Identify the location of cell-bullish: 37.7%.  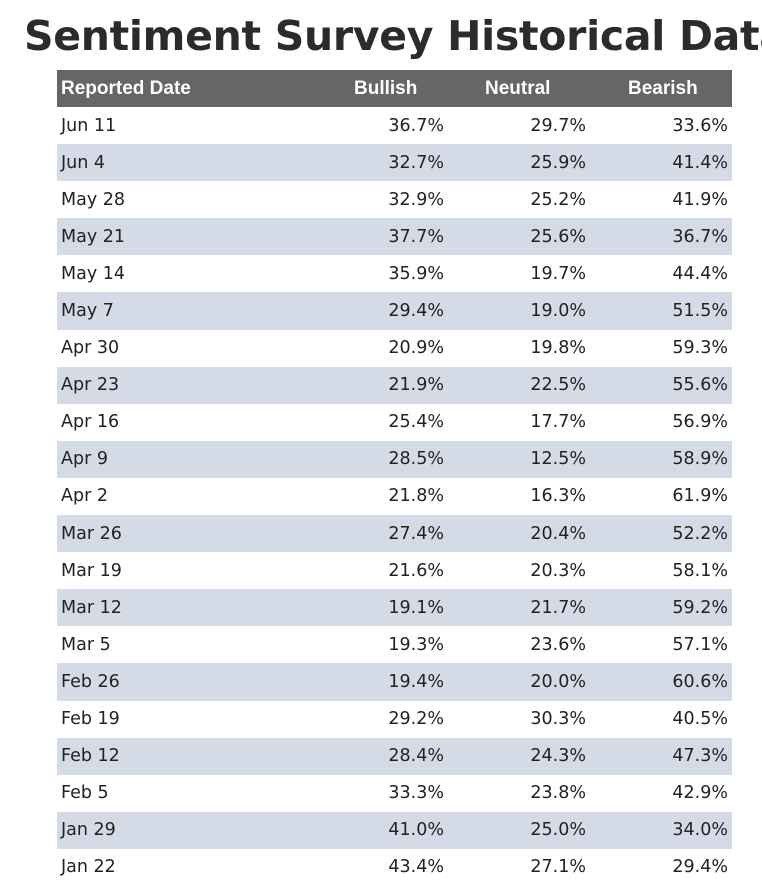
(390, 237).